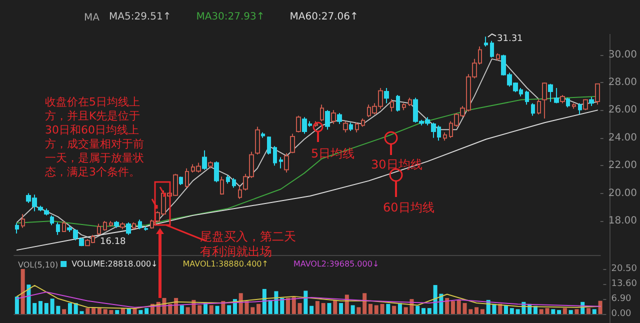 Image resolution: width=640 pixels, height=323 pixels. Describe the element at coordinates (38, 265) in the screenshot. I see `legend-title: VOL(5,10)` at that location.